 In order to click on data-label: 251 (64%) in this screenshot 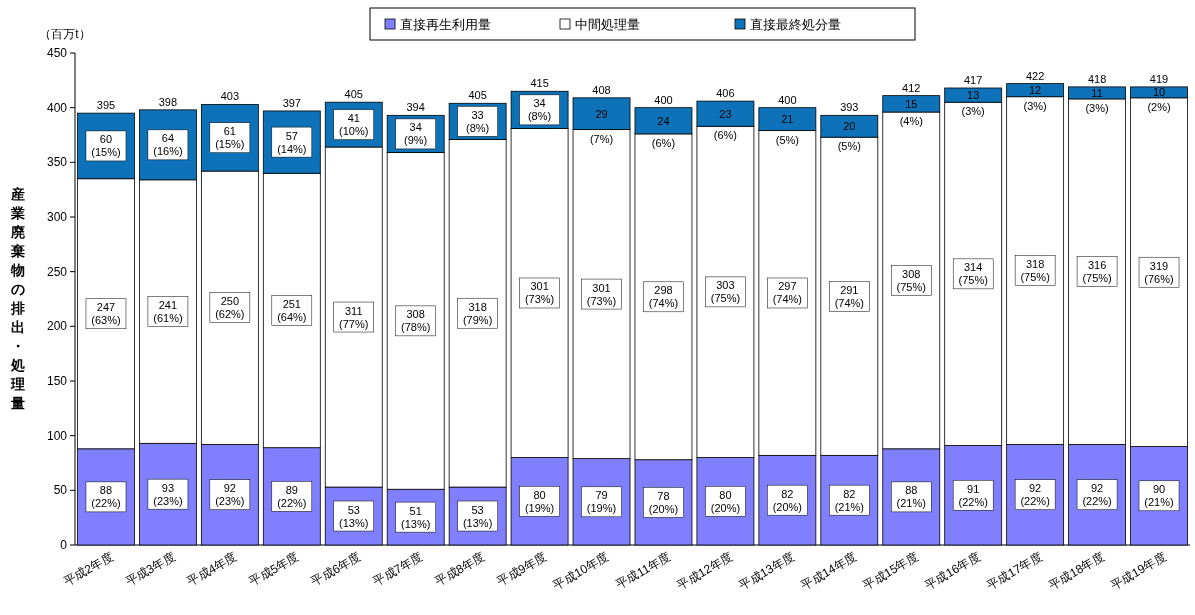, I will do `click(292, 310)`.